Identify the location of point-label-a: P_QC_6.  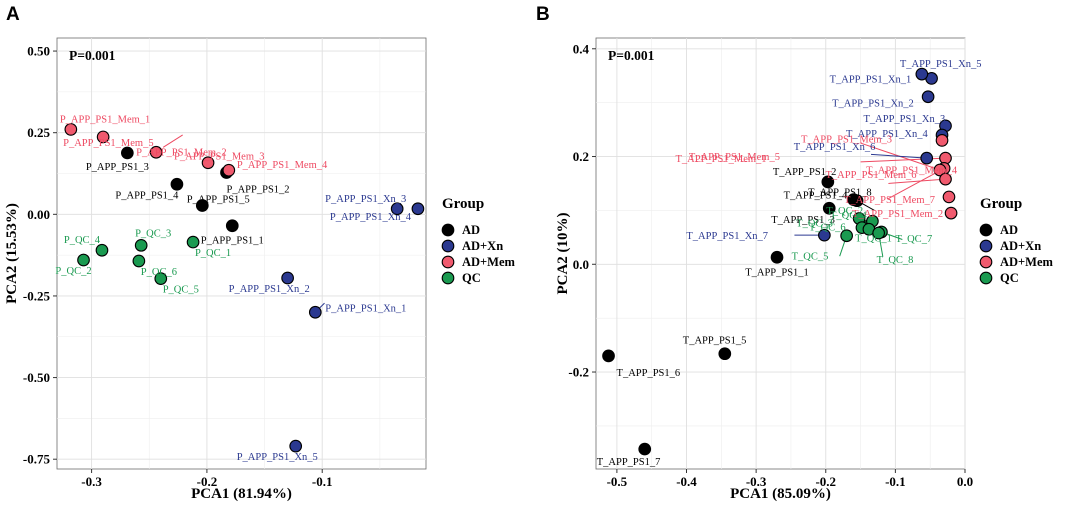
(159, 272).